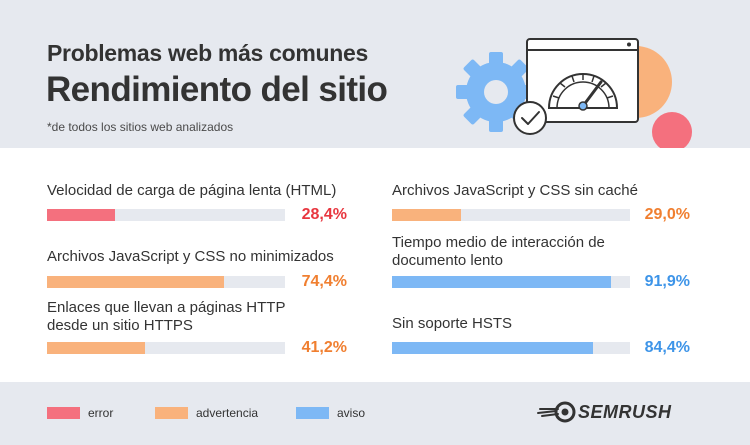 This screenshot has height=445, width=750. Describe the element at coordinates (515, 190) in the screenshot. I see `bar-label: Archivos JavaScript y CSS sin caché` at that location.